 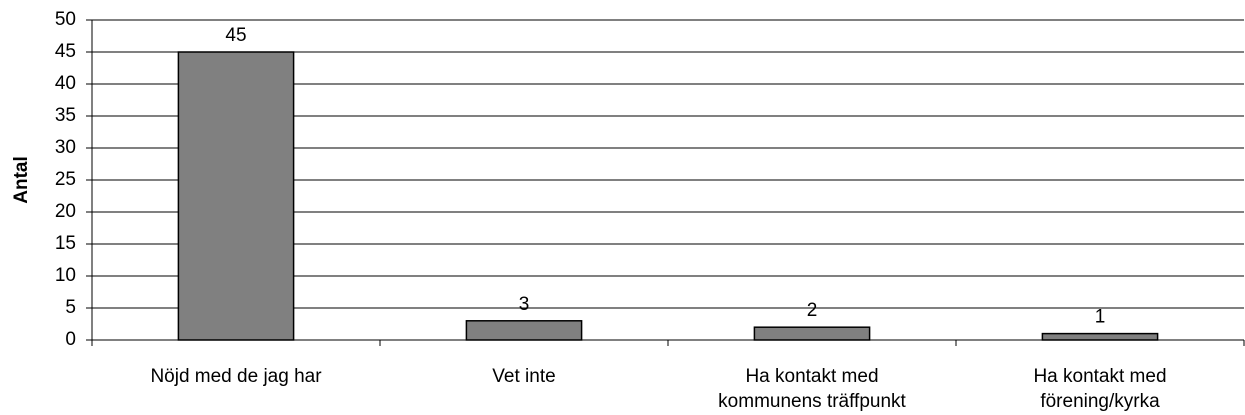 I want to click on y-tick-label: 20, so click(x=65, y=211).